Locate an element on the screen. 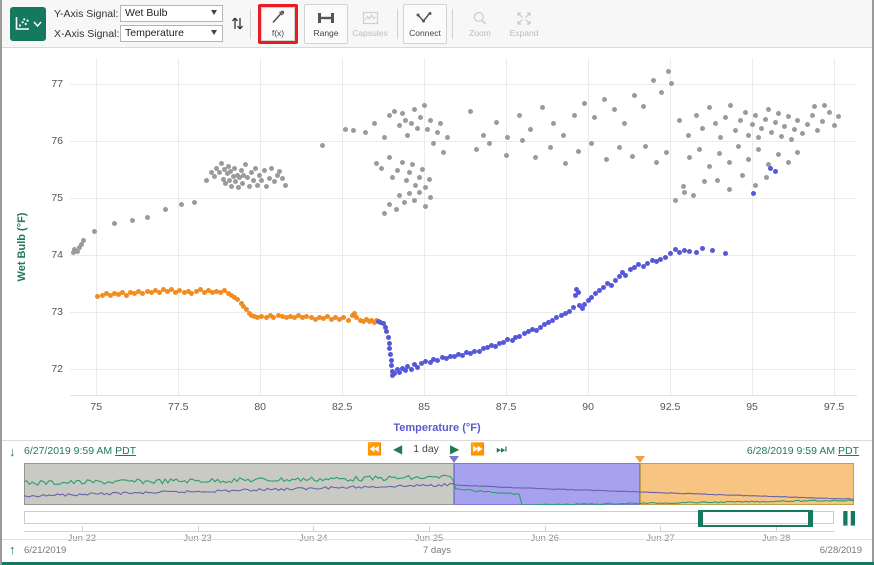 The height and width of the screenshot is (565, 874). jump-to-end-icon: ⏭ is located at coordinates (501, 449).